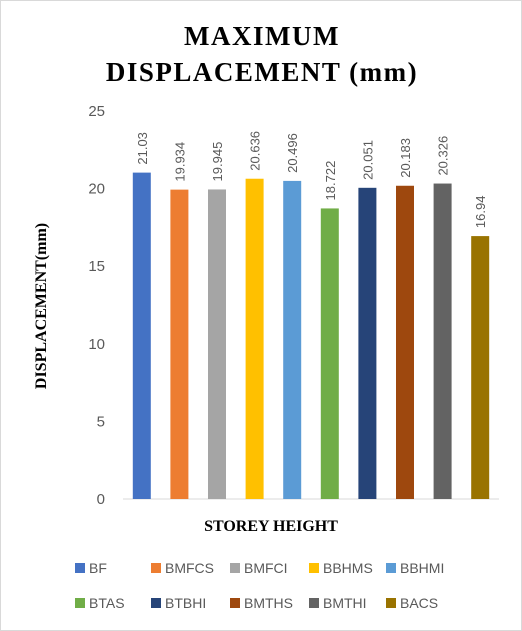 The height and width of the screenshot is (631, 522). What do you see at coordinates (107, 603) in the screenshot?
I see `legend-label-btas: BTAS` at bounding box center [107, 603].